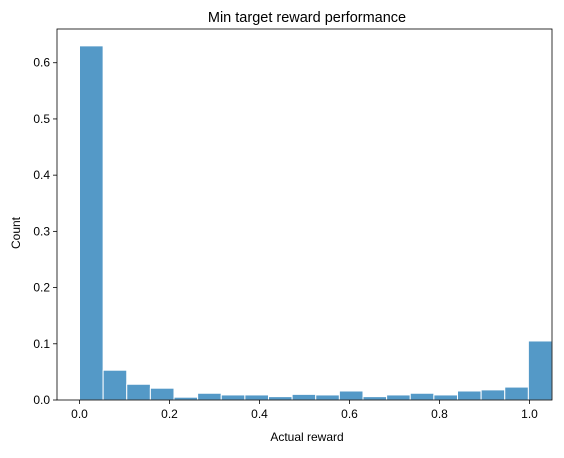 The image size is (564, 458). What do you see at coordinates (41, 175) in the screenshot?
I see `y-tick-label: 0.4` at bounding box center [41, 175].